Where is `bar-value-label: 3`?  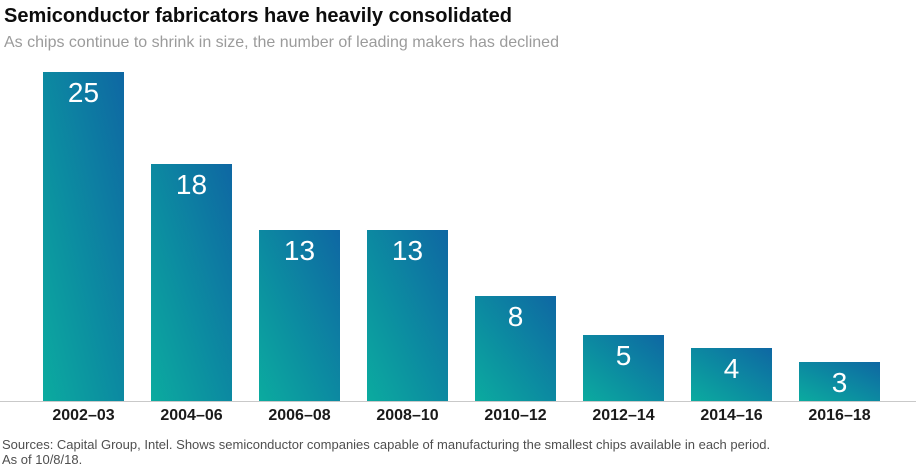 bar-value-label: 3 is located at coordinates (839, 382).